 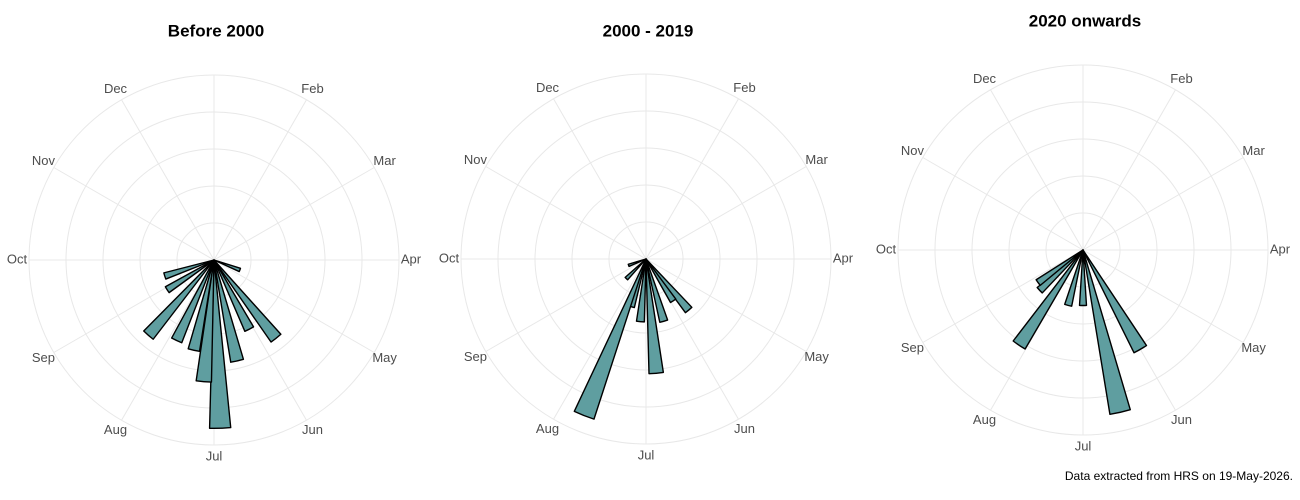 I want to click on chart-title: 2000 - 2019, so click(x=648, y=30).